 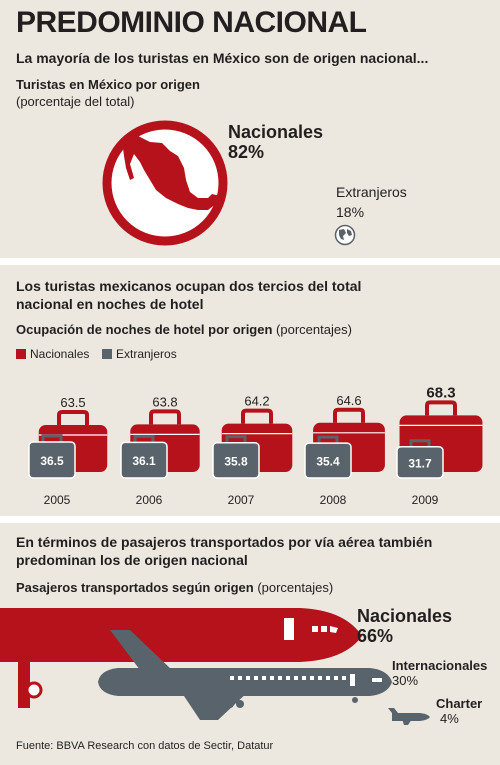 What do you see at coordinates (72, 402) in the screenshot?
I see `label-nacionales: 63.5` at bounding box center [72, 402].